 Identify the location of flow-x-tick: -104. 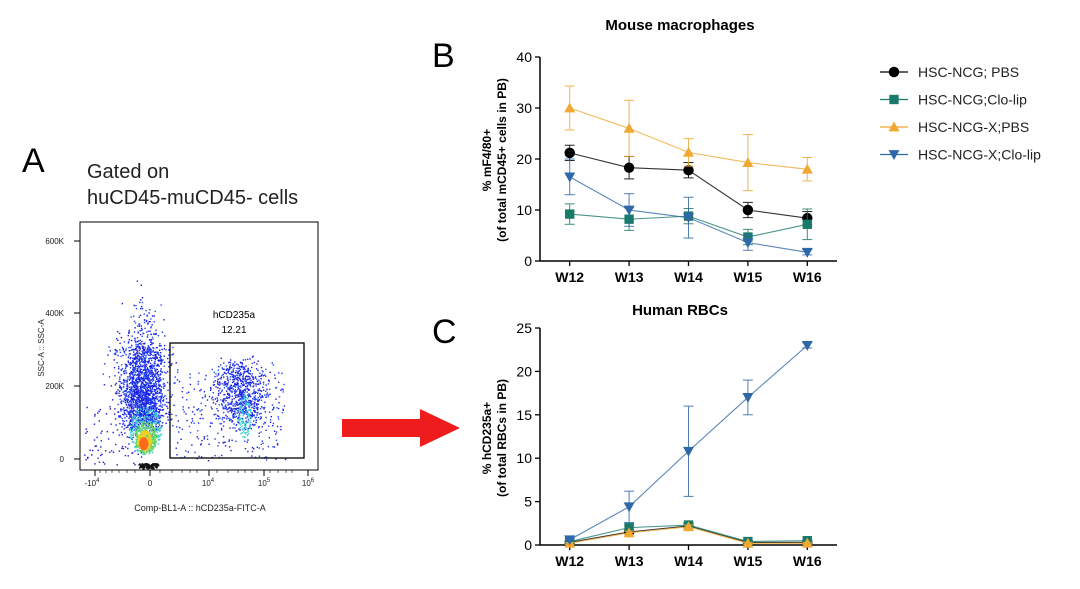
(93, 483).